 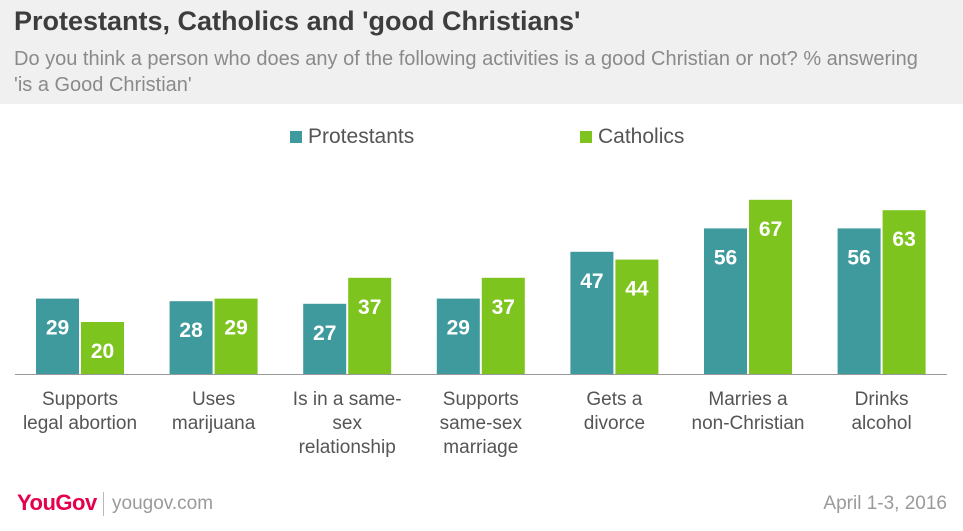 I want to click on category-label-line: Gets a, so click(x=614, y=399).